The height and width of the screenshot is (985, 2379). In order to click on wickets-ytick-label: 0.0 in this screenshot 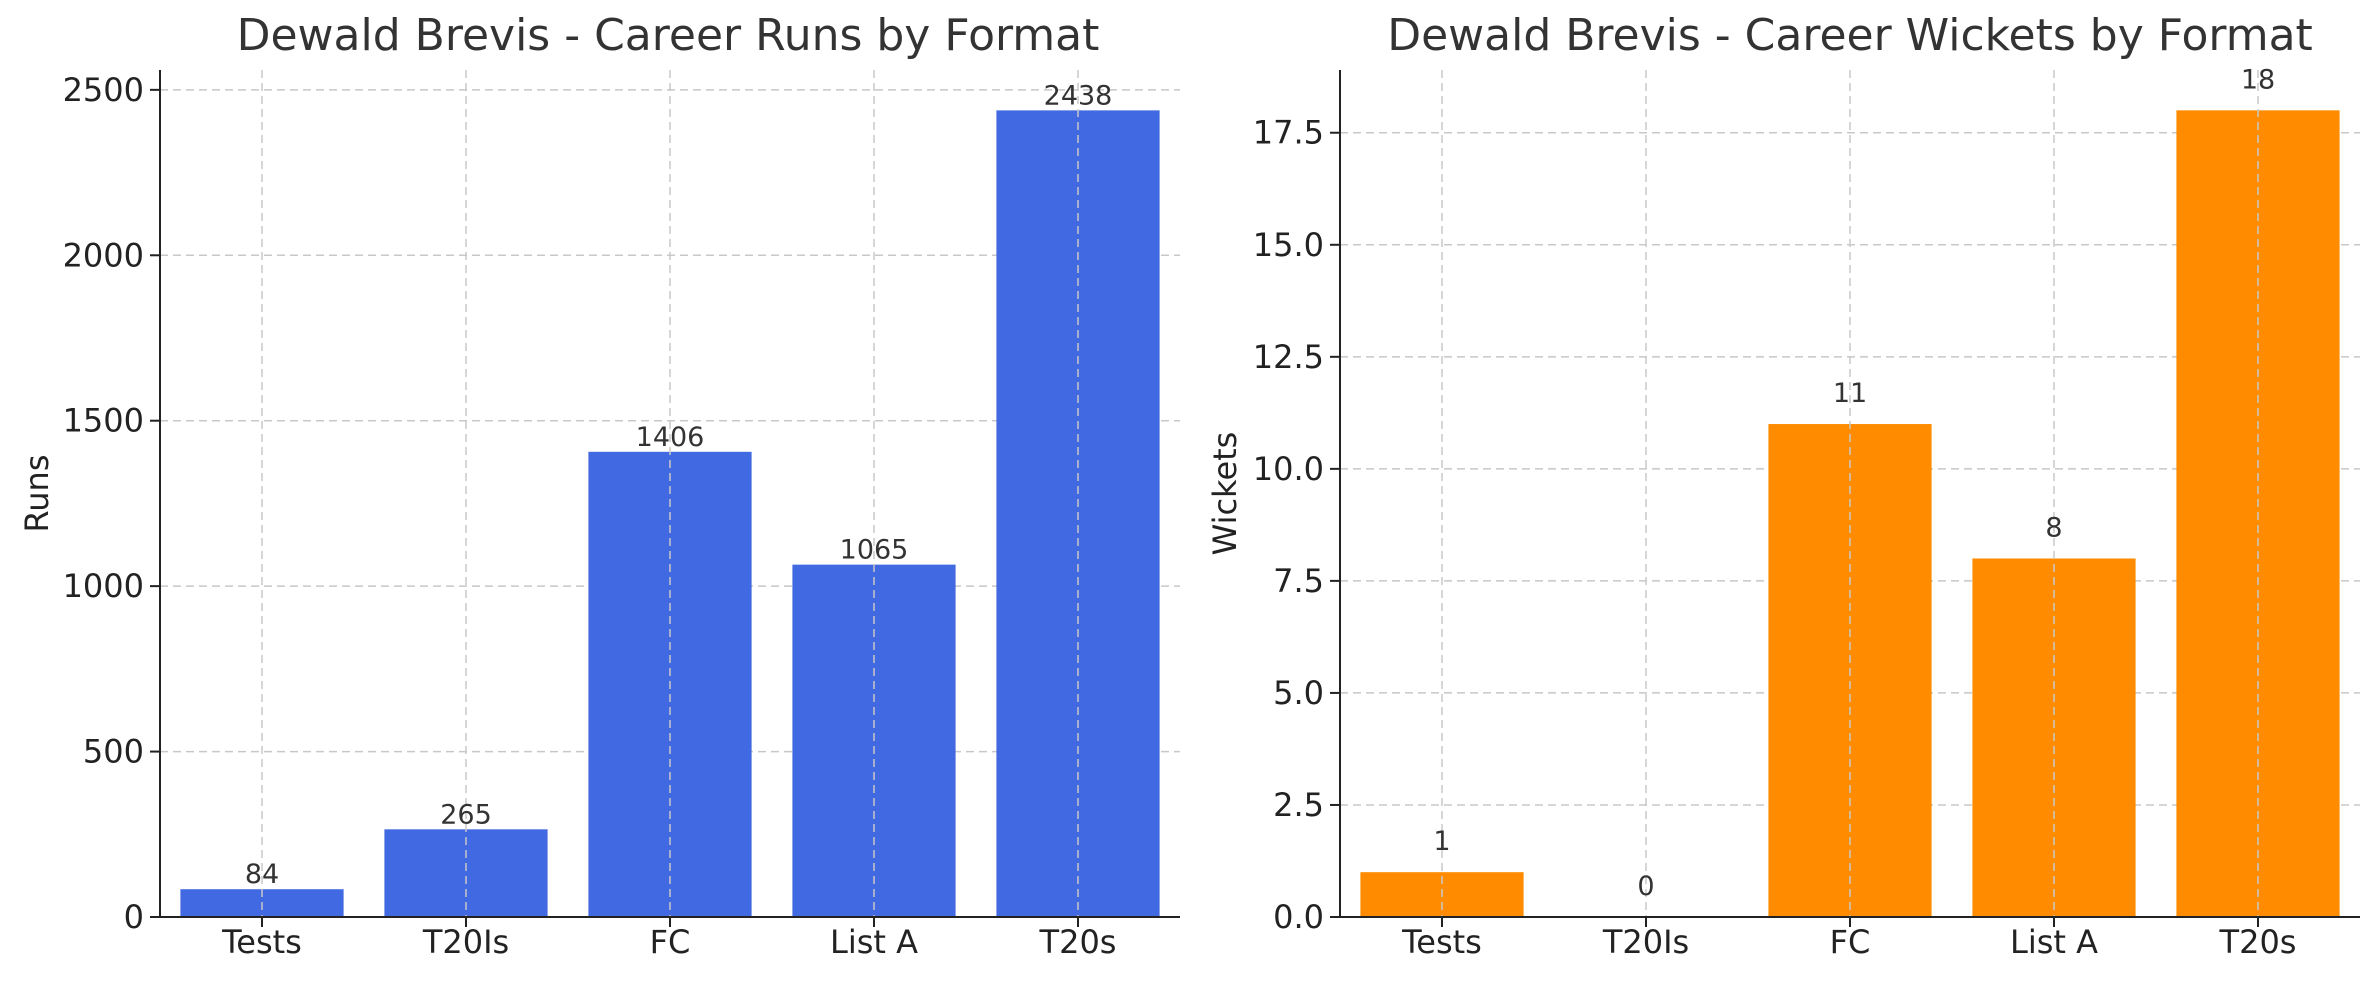, I will do `click(1298, 917)`.